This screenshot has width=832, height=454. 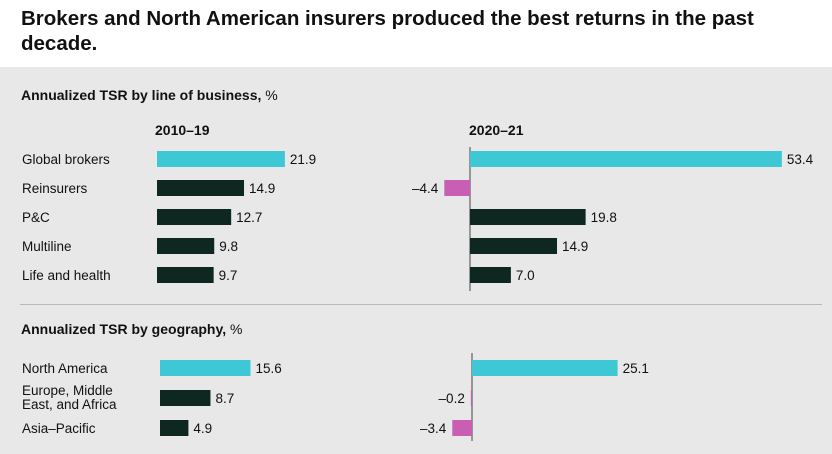 What do you see at coordinates (65, 368) in the screenshot?
I see `category-label: North America` at bounding box center [65, 368].